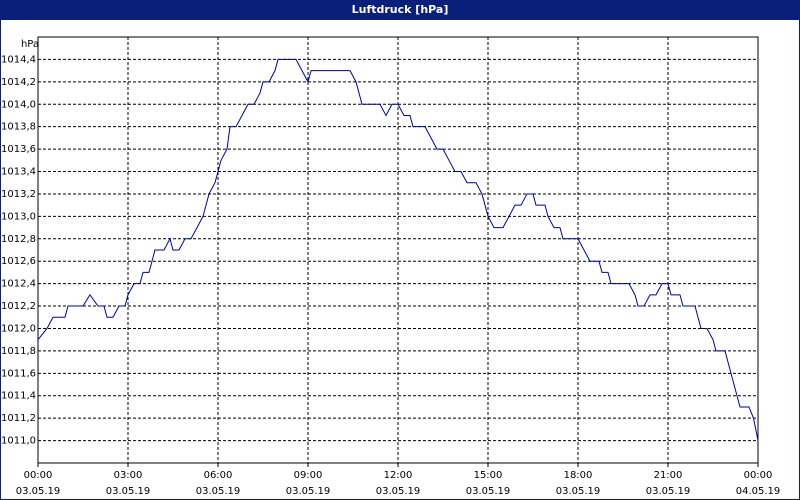  What do you see at coordinates (18, 306) in the screenshot?
I see `y-tick-label: 1012,2` at bounding box center [18, 306].